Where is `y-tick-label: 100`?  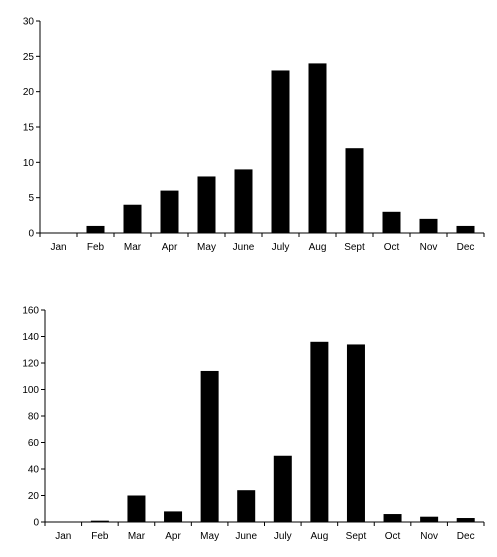
y-tick-label: 100 is located at coordinates (30, 390).